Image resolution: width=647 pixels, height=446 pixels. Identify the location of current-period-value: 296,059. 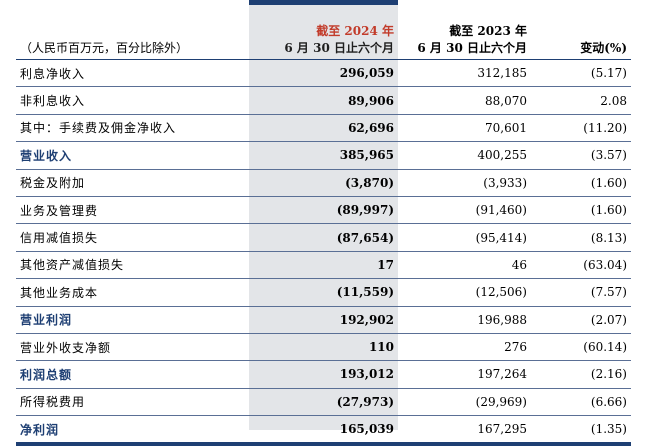
(323, 73).